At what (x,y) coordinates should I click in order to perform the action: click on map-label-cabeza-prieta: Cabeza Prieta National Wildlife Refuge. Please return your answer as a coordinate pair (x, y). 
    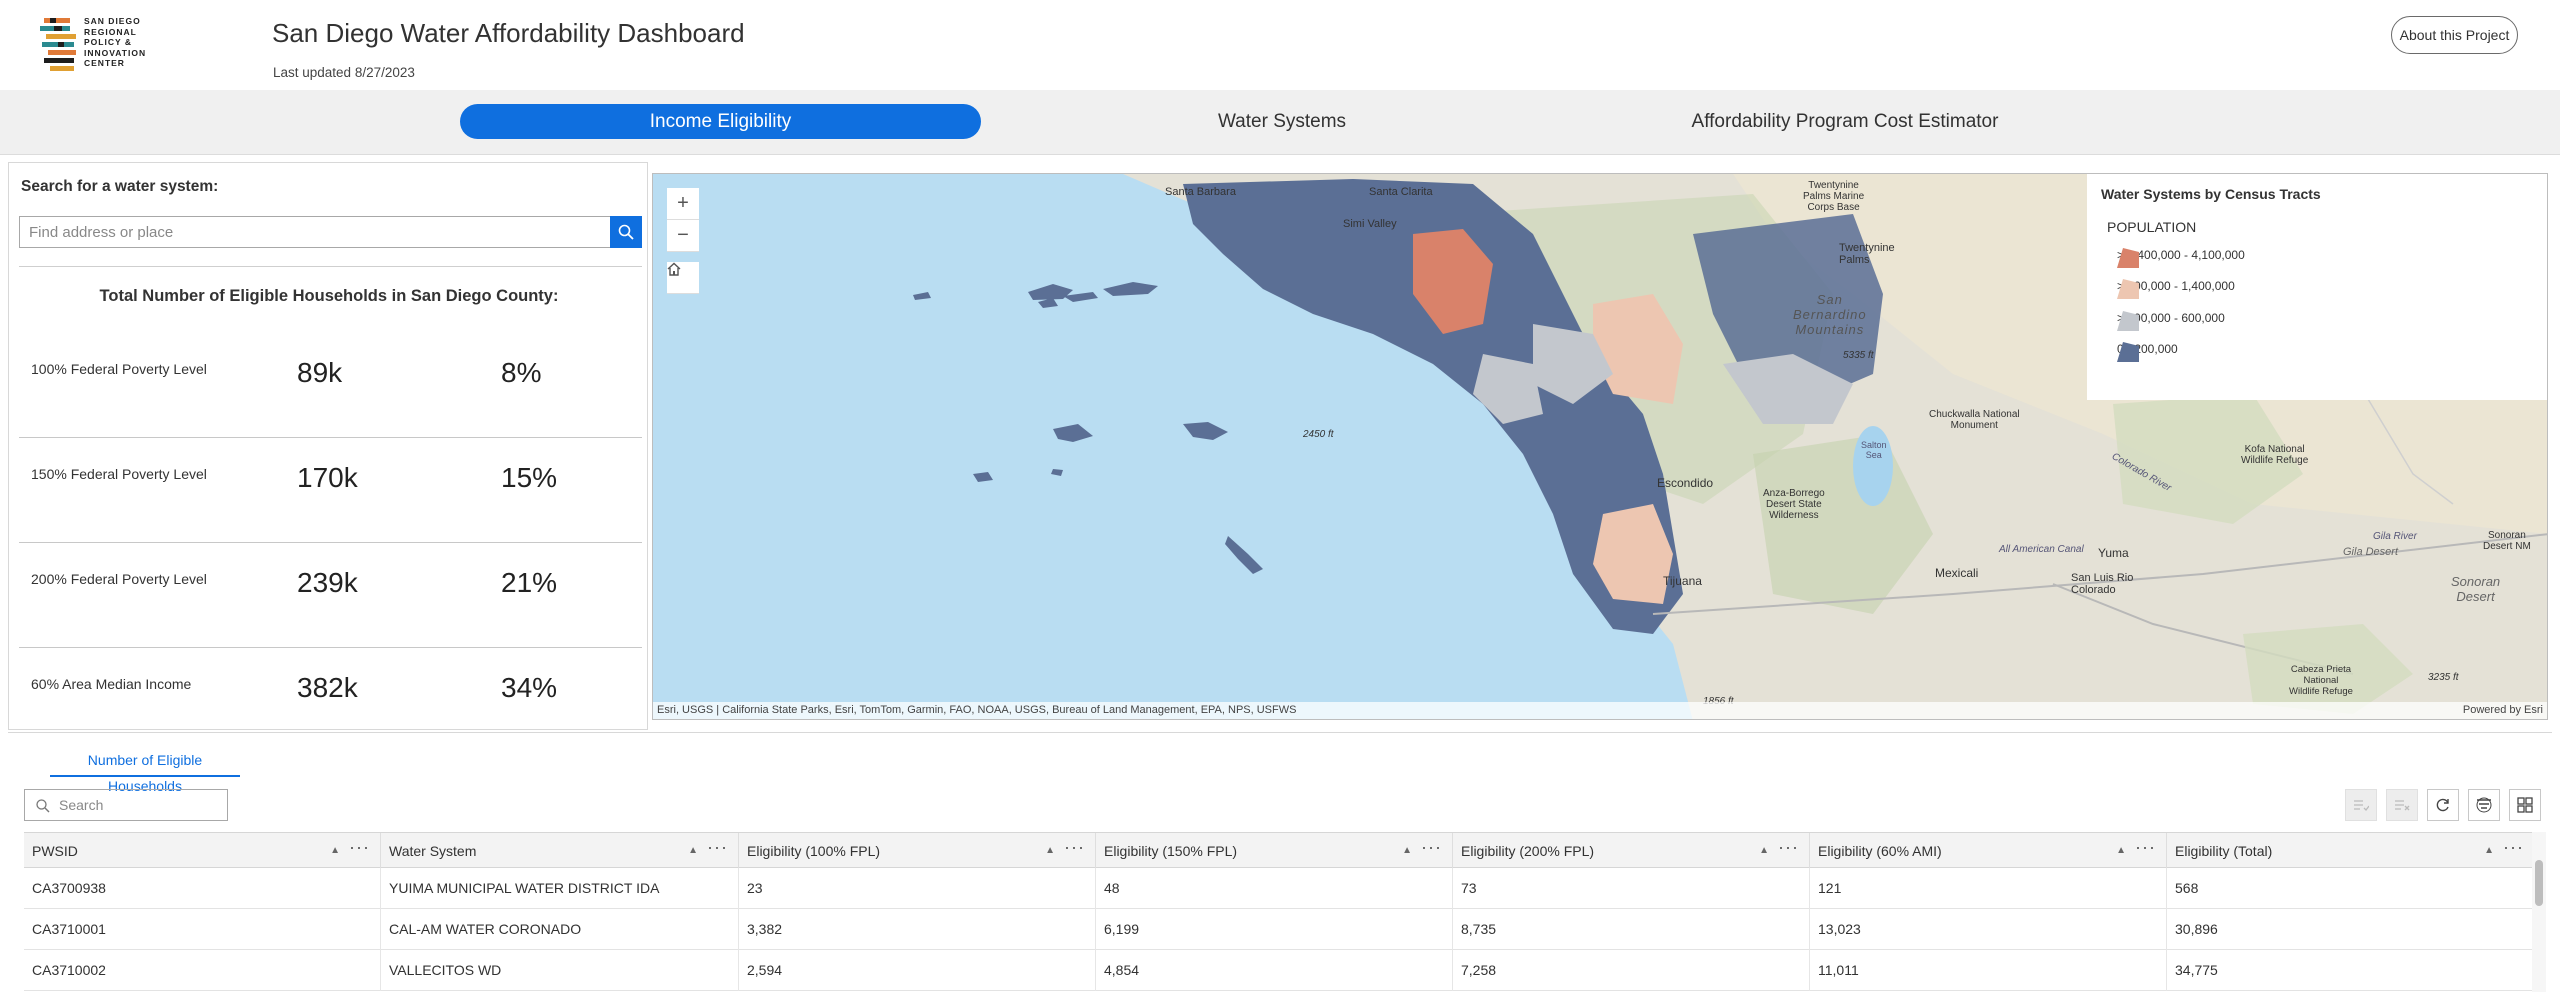
    Looking at the image, I should click on (2321, 680).